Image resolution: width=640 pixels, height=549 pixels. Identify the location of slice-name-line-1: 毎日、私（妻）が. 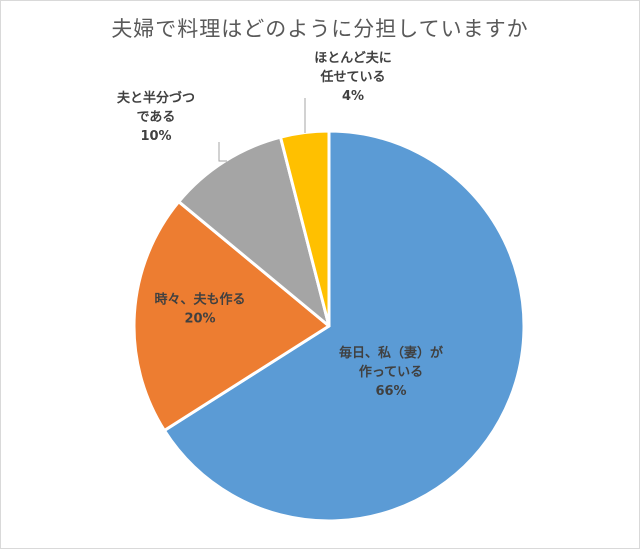
(391, 353).